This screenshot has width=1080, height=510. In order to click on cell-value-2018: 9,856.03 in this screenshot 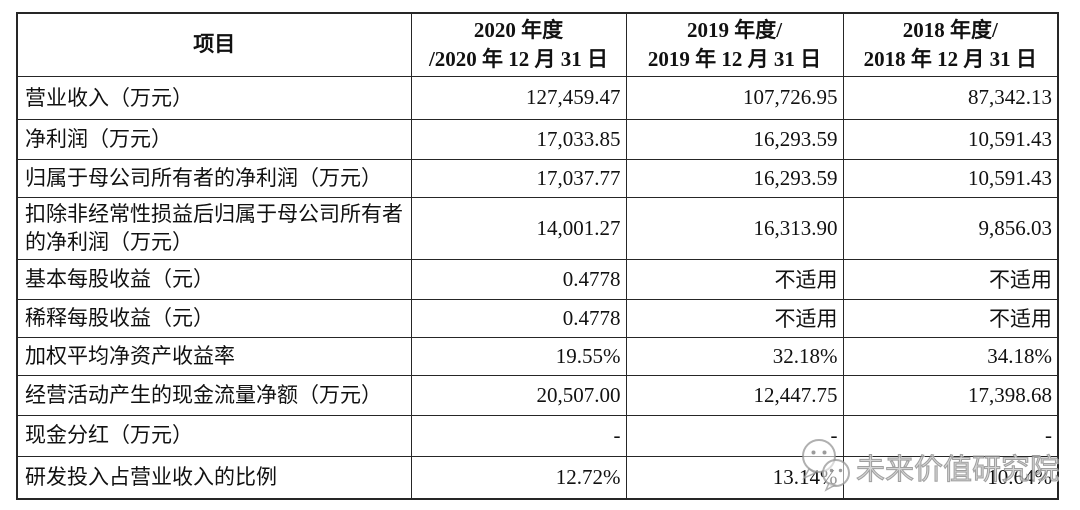, I will do `click(950, 228)`.